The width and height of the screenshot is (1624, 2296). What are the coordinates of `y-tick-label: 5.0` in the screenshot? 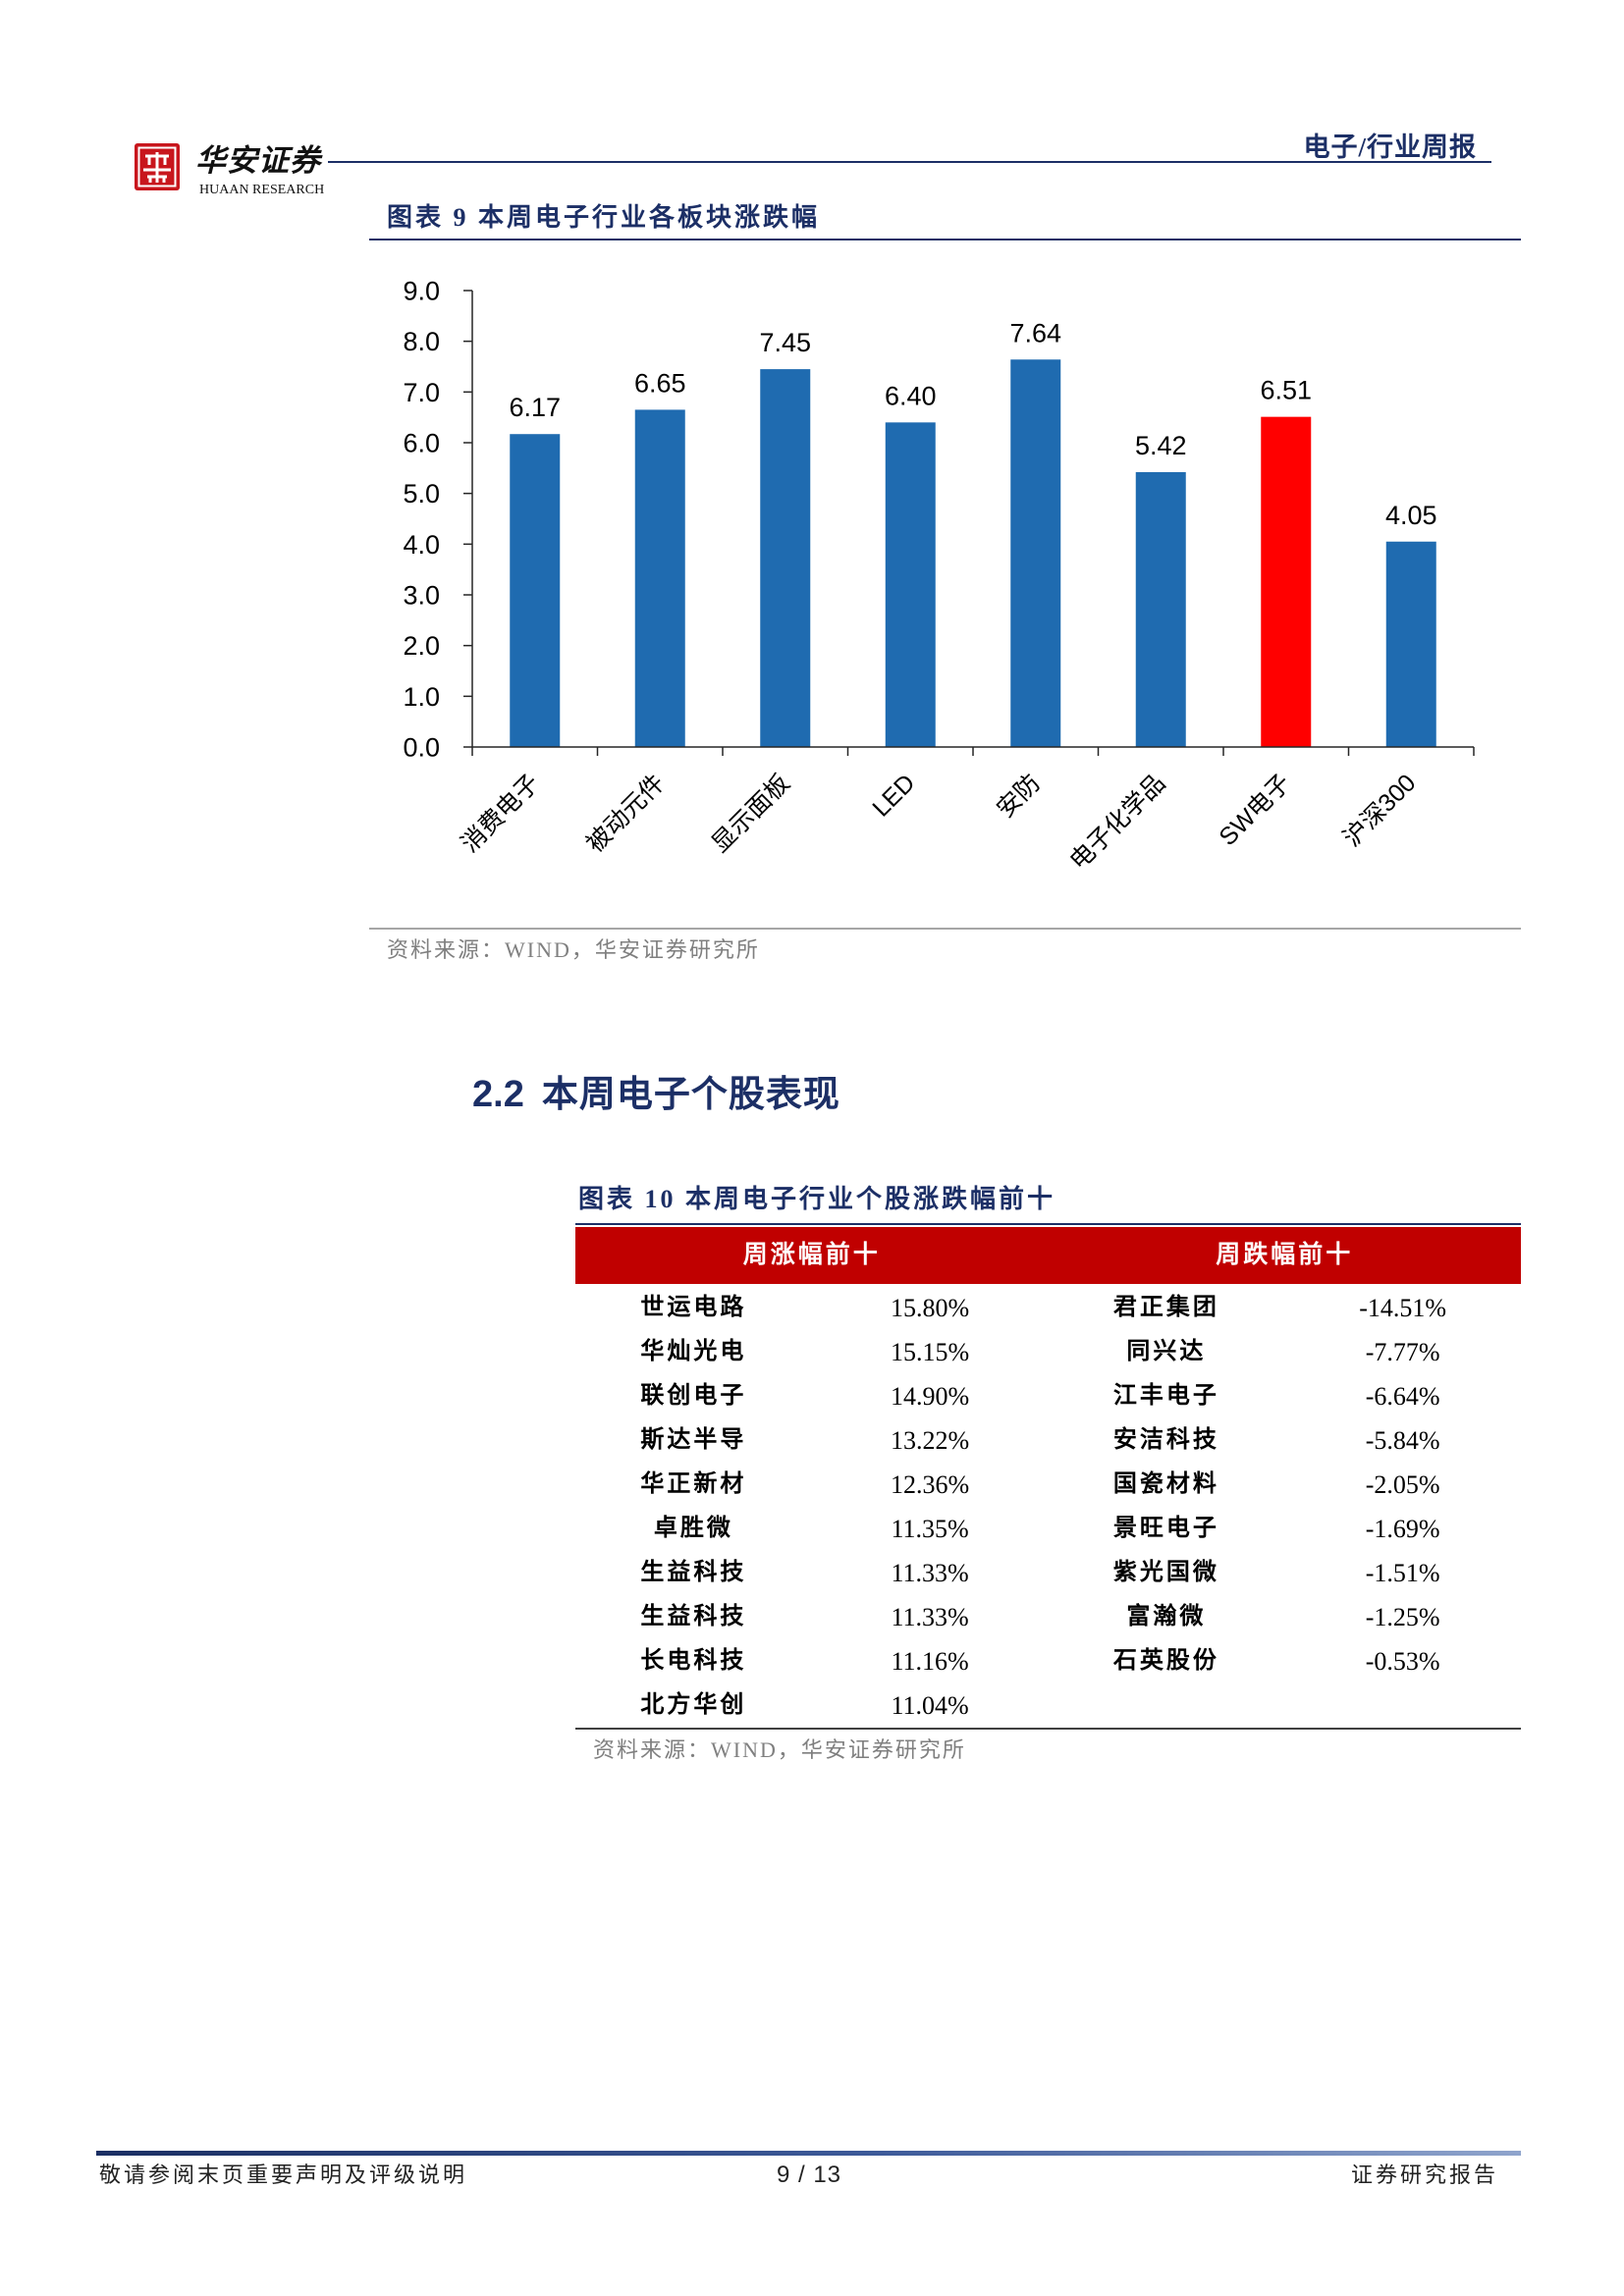 It's located at (421, 494).